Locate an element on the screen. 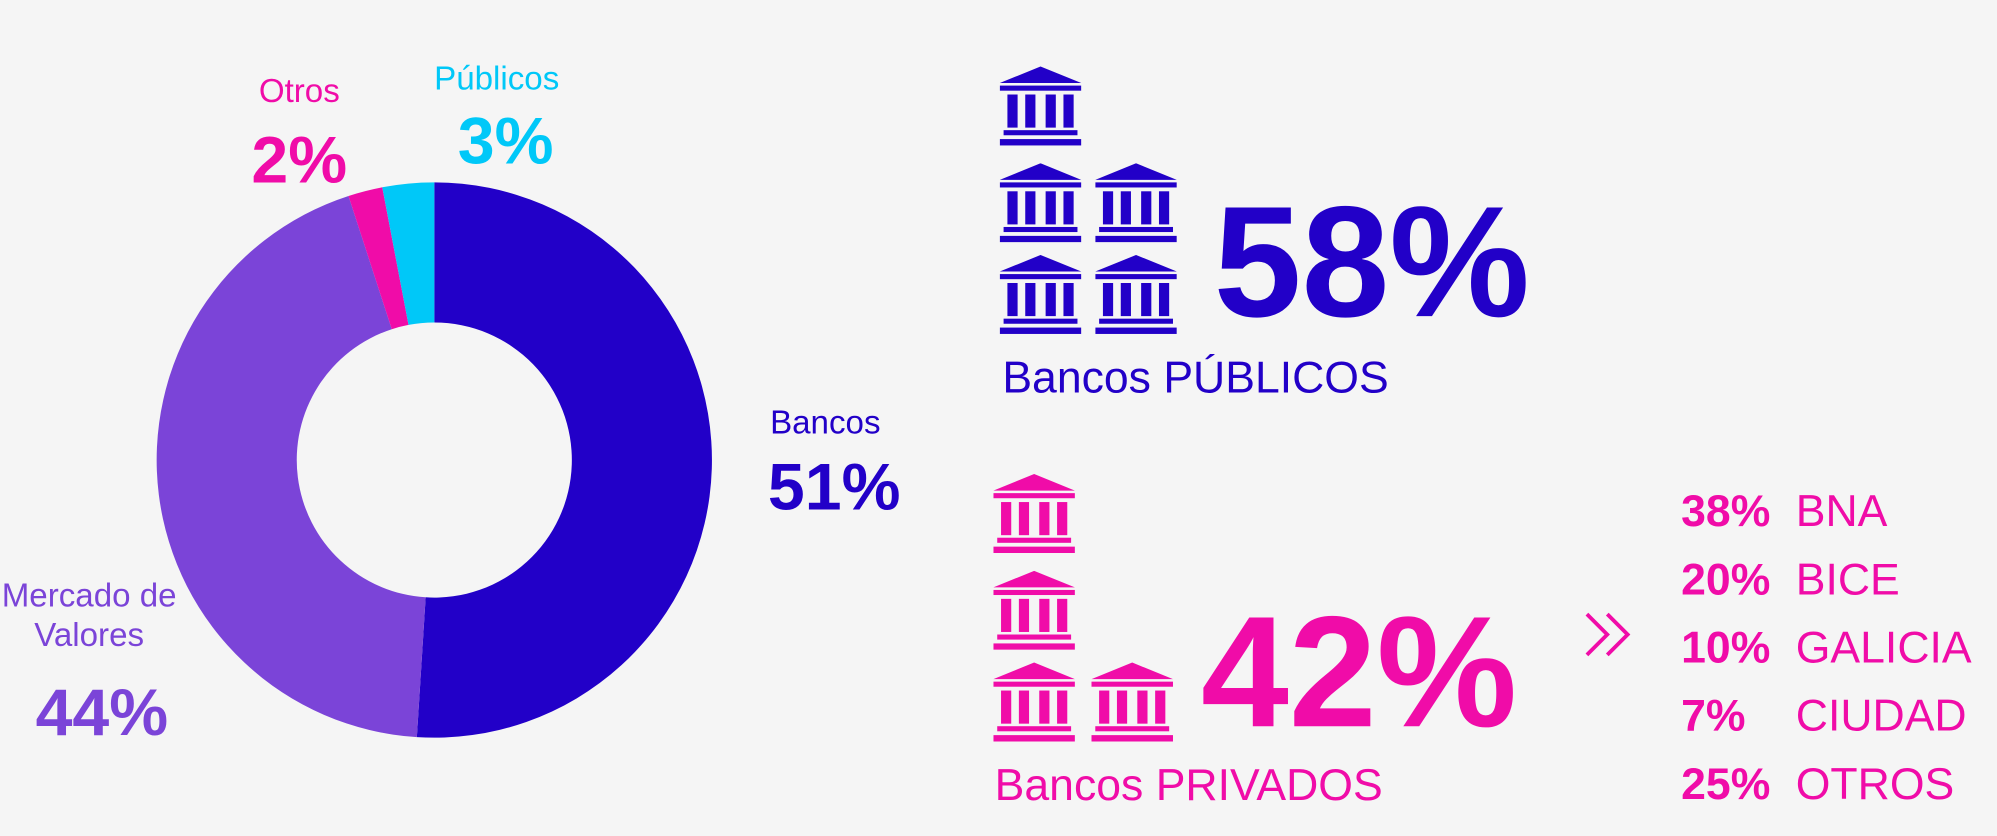 The width and height of the screenshot is (1997, 836). slice-value: 44% is located at coordinates (102, 713).